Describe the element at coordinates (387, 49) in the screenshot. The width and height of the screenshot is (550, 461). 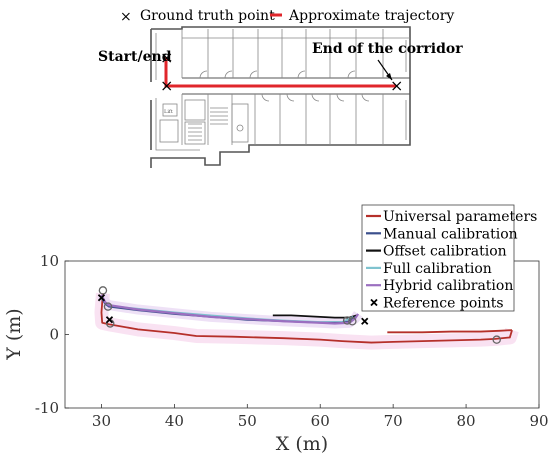
I see `end-of-corridor-label: End of the corridor` at that location.